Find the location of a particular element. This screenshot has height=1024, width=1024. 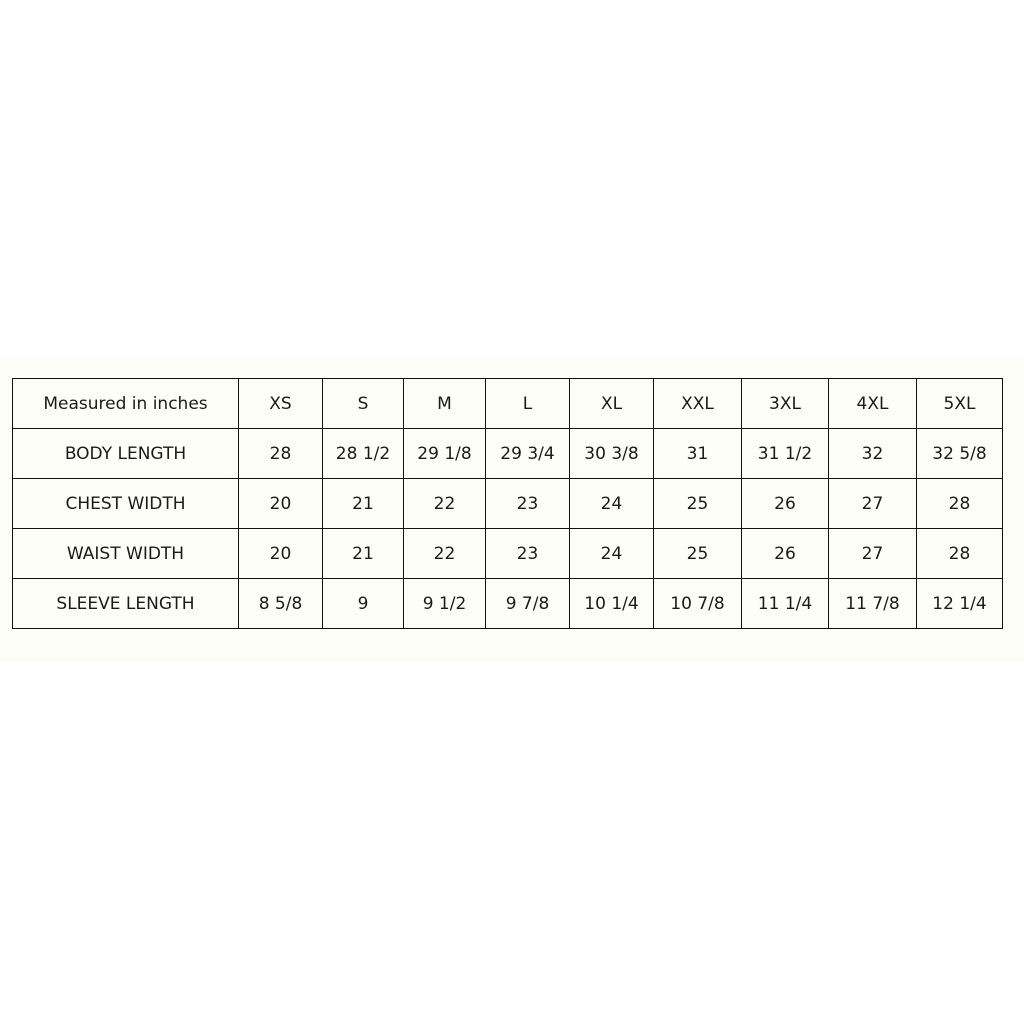

body-cell: 10 1/4 is located at coordinates (612, 604).